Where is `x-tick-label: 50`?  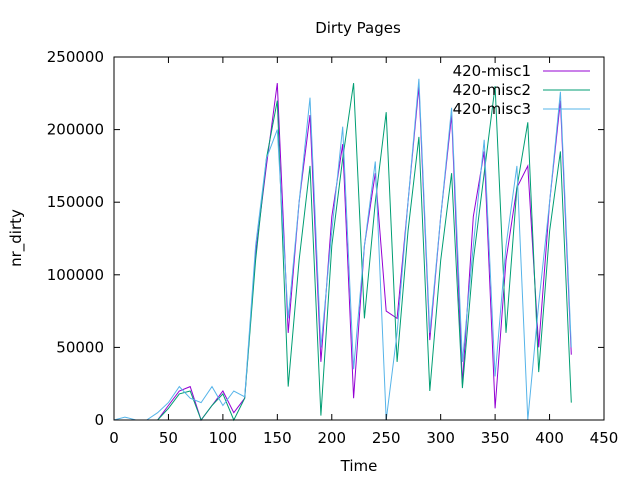 x-tick-label: 50 is located at coordinates (168, 438).